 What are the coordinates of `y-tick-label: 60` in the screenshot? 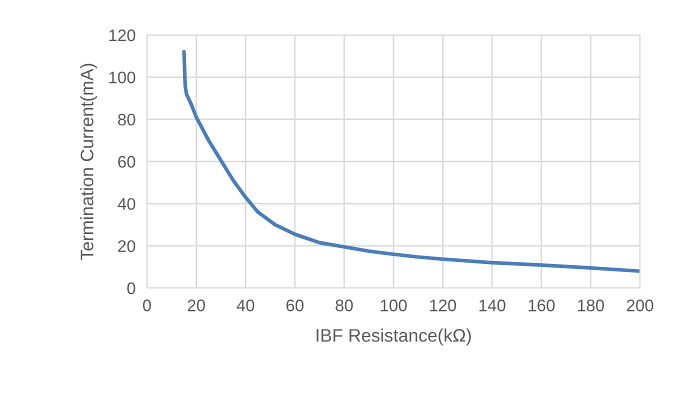 It's located at (127, 162).